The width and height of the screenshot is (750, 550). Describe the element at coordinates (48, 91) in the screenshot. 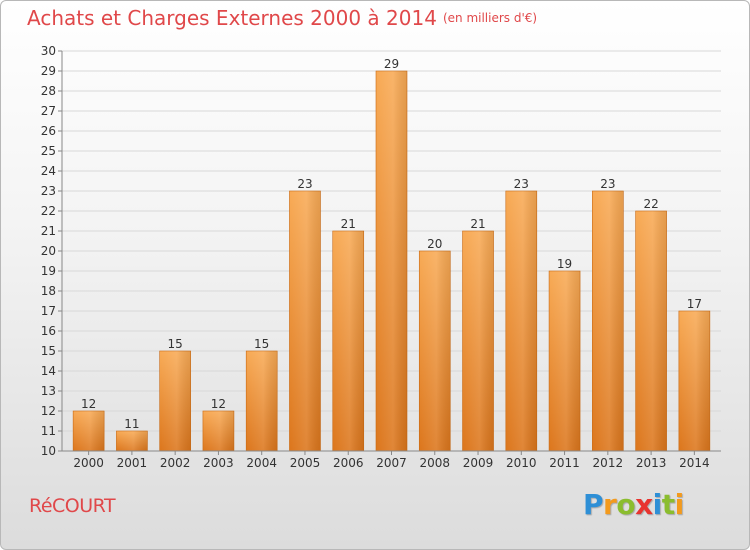

I see `y-tick-label: 28` at that location.